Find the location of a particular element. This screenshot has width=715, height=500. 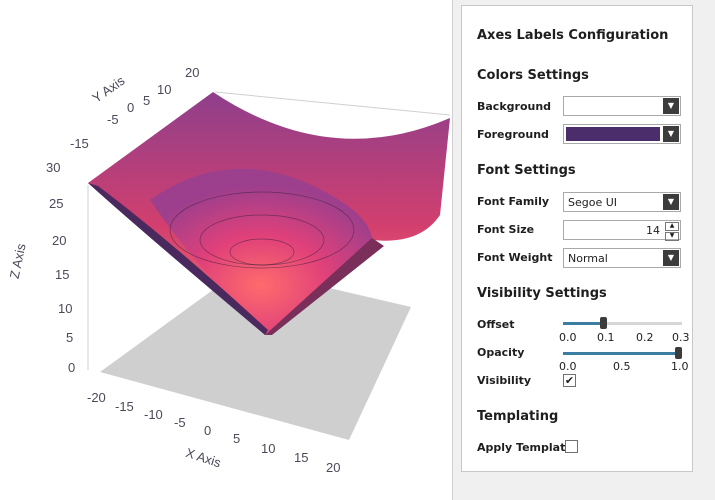

offset-slider is located at coordinates (622, 325).